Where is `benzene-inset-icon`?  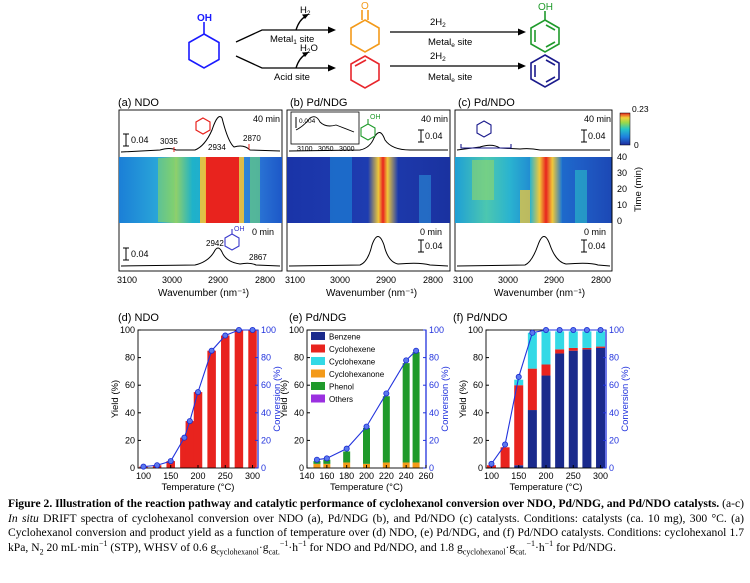
benzene-inset-icon is located at coordinates (486, 134).